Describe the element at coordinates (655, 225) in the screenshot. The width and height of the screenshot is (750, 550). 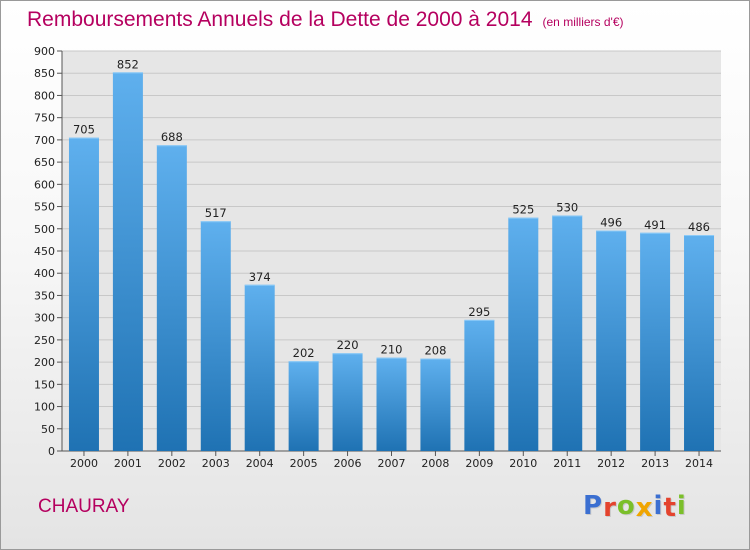
I see `bar-value-label: 491` at that location.